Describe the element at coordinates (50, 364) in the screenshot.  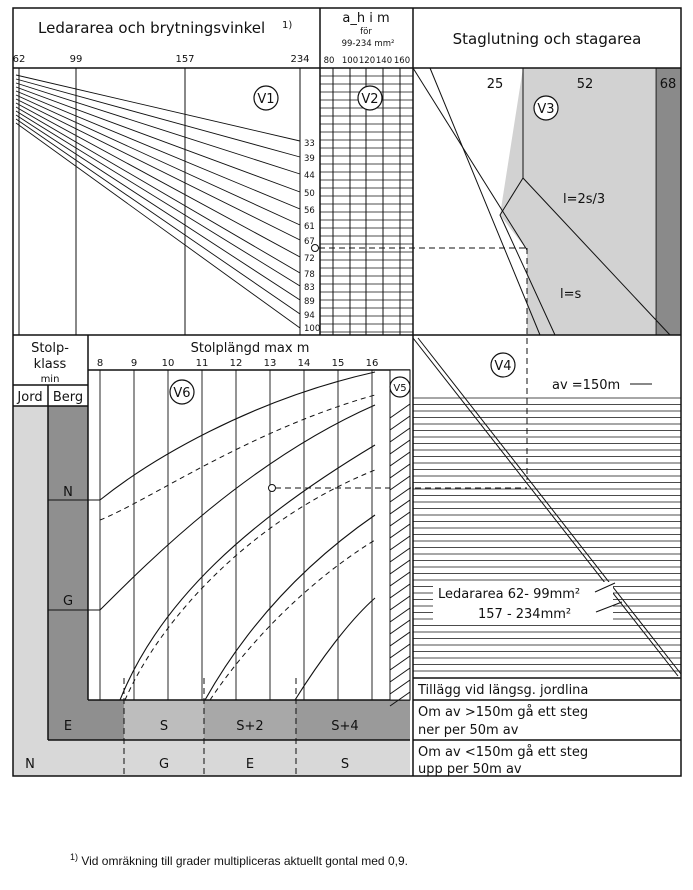
I see `stolp-header-2: klass` at that location.